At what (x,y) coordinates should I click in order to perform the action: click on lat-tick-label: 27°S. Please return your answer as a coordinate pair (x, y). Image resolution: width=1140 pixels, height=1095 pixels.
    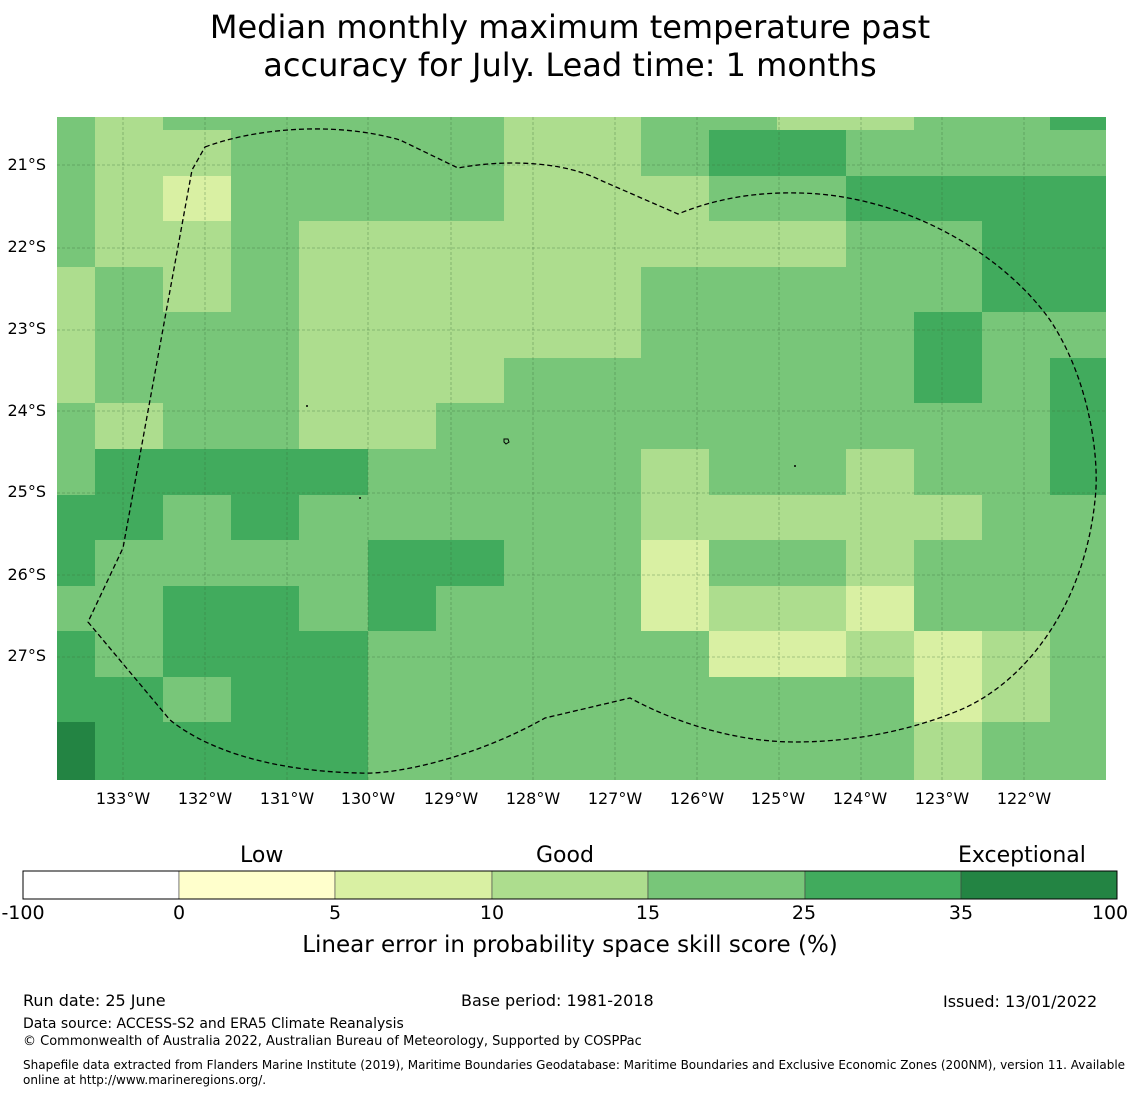
    Looking at the image, I should click on (26, 655).